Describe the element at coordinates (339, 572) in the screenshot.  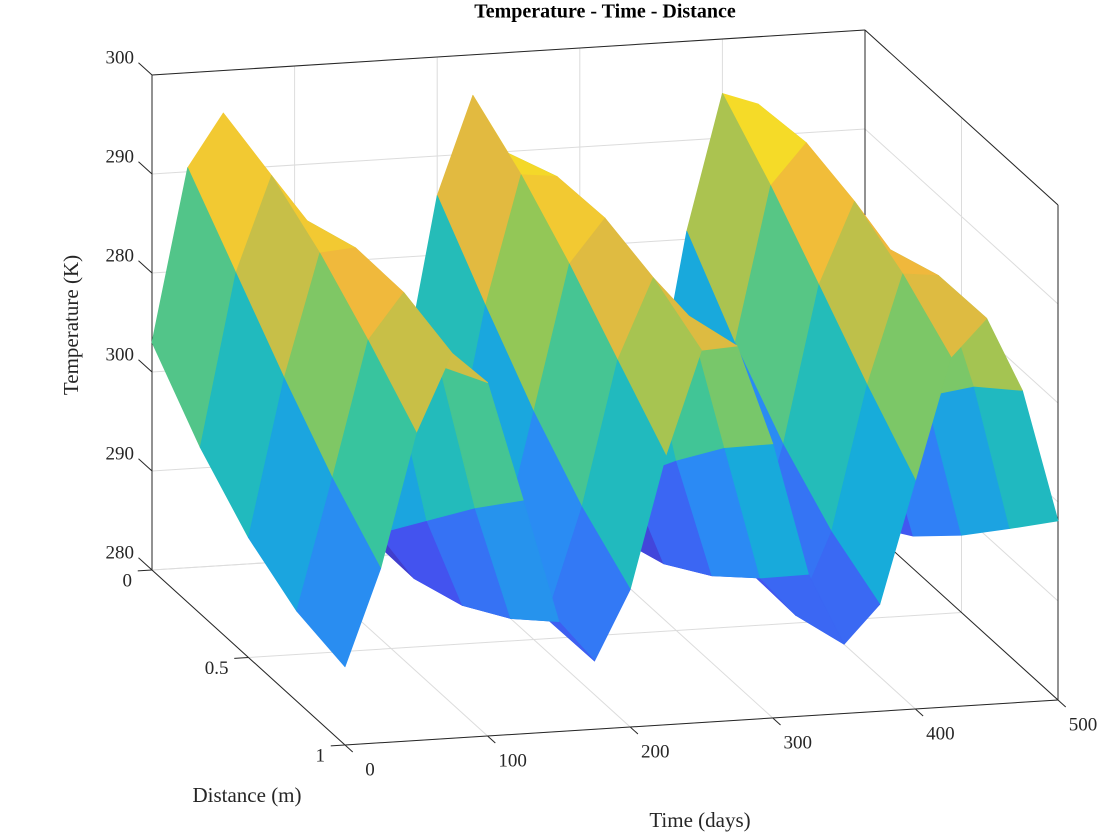
I see `surface-patch` at that location.